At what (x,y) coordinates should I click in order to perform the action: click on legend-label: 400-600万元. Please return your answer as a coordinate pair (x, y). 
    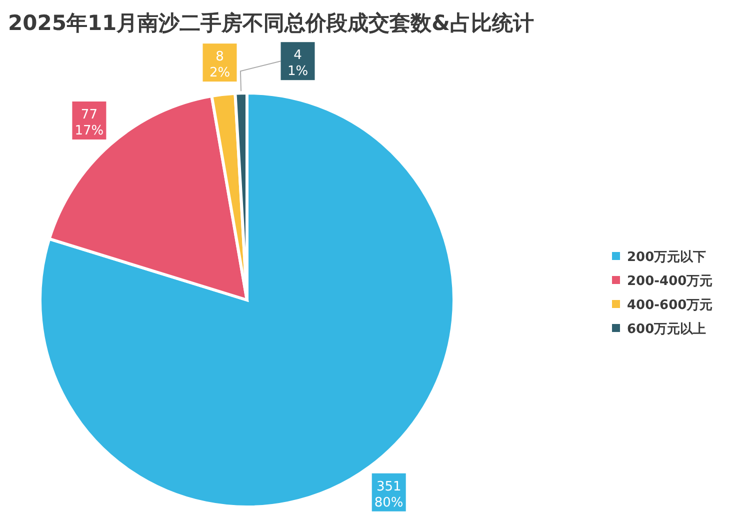
    Looking at the image, I should click on (670, 305).